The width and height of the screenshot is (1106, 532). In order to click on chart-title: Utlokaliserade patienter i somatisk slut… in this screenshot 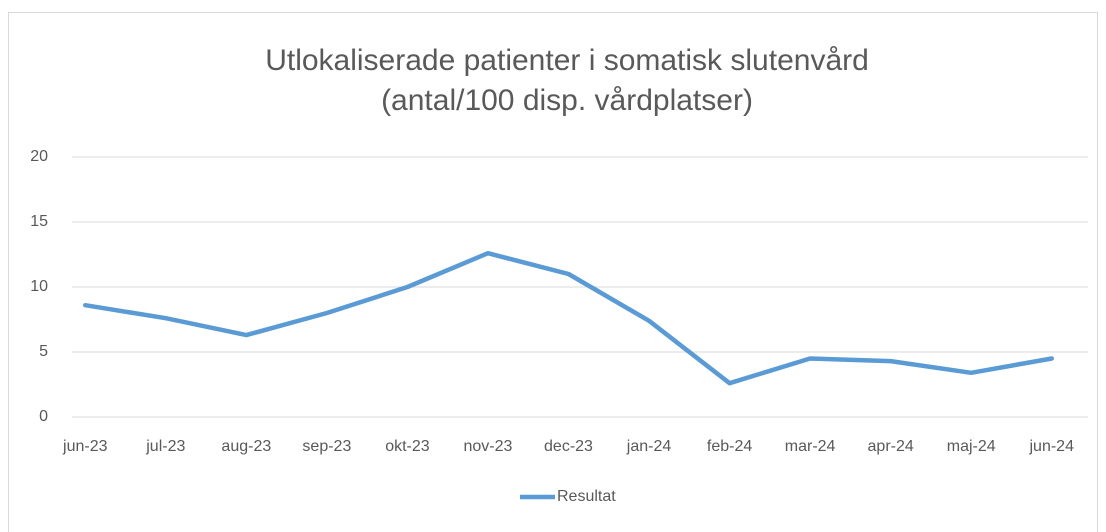, I will do `click(567, 60)`.